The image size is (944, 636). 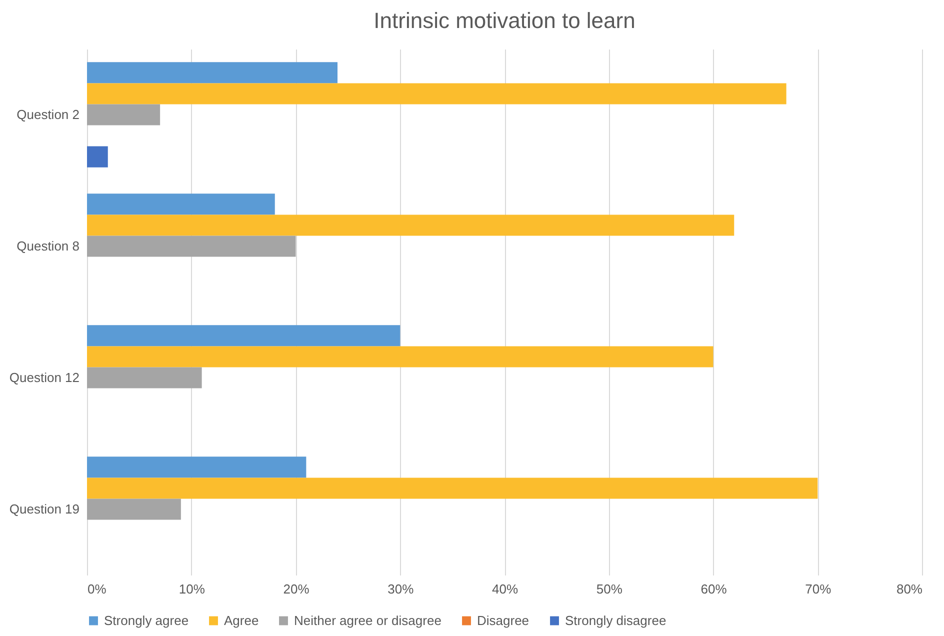 I want to click on x-tick-label: 60%, so click(x=714, y=589).